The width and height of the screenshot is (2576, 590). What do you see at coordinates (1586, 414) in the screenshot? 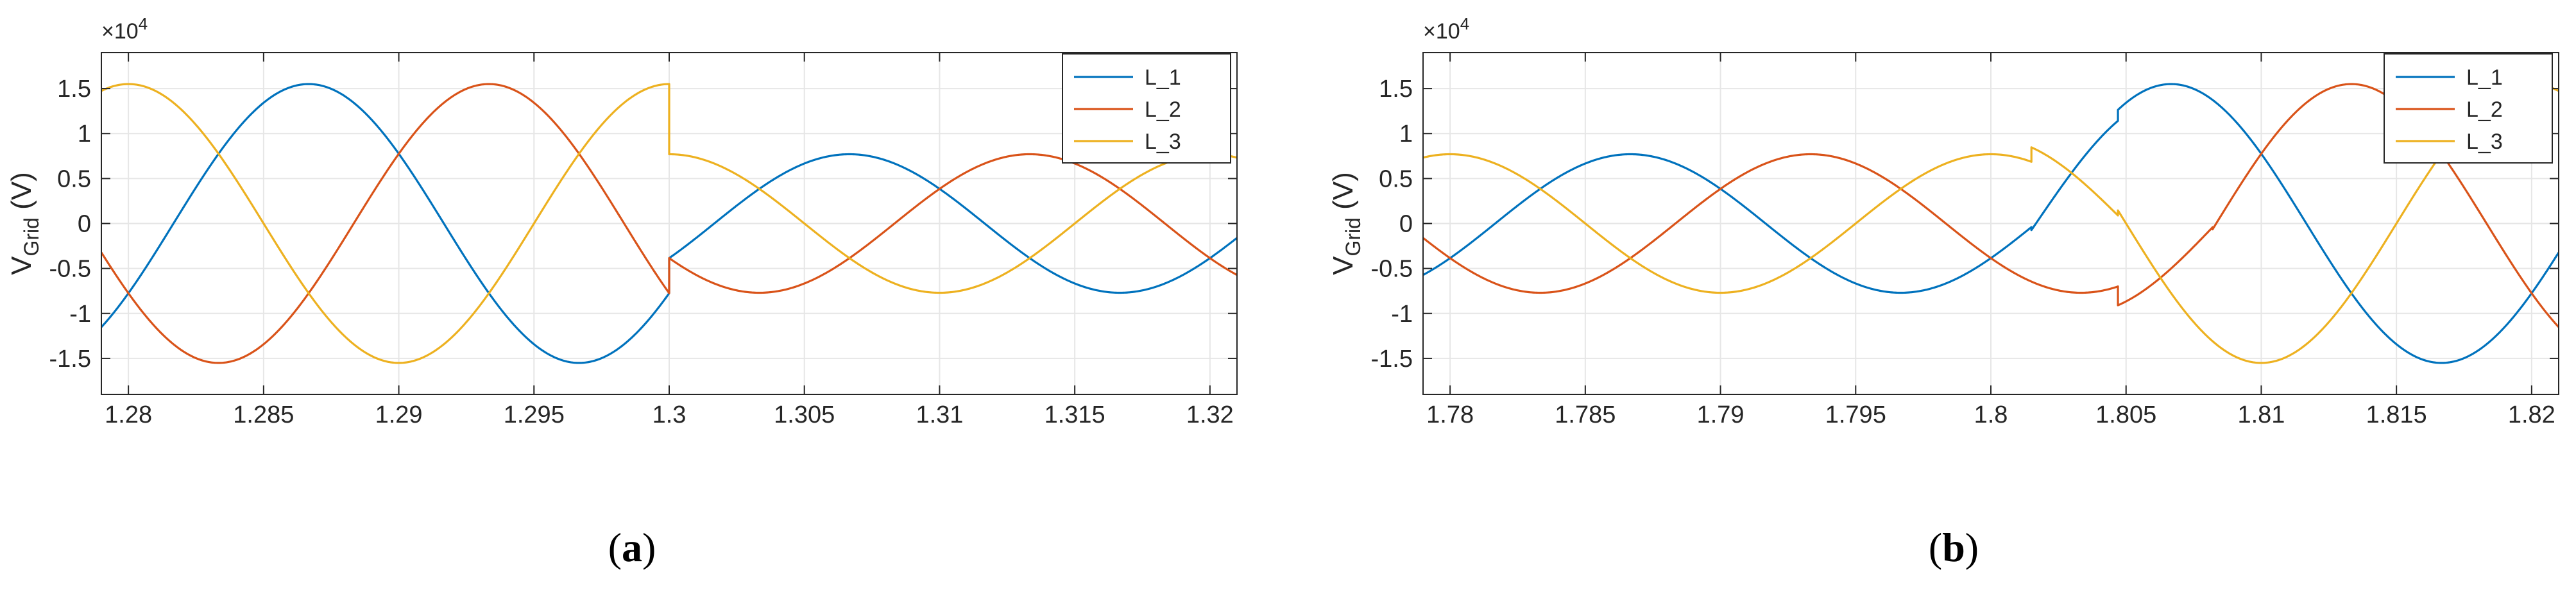
I see `x-tick-label: 1.785` at bounding box center [1586, 414].